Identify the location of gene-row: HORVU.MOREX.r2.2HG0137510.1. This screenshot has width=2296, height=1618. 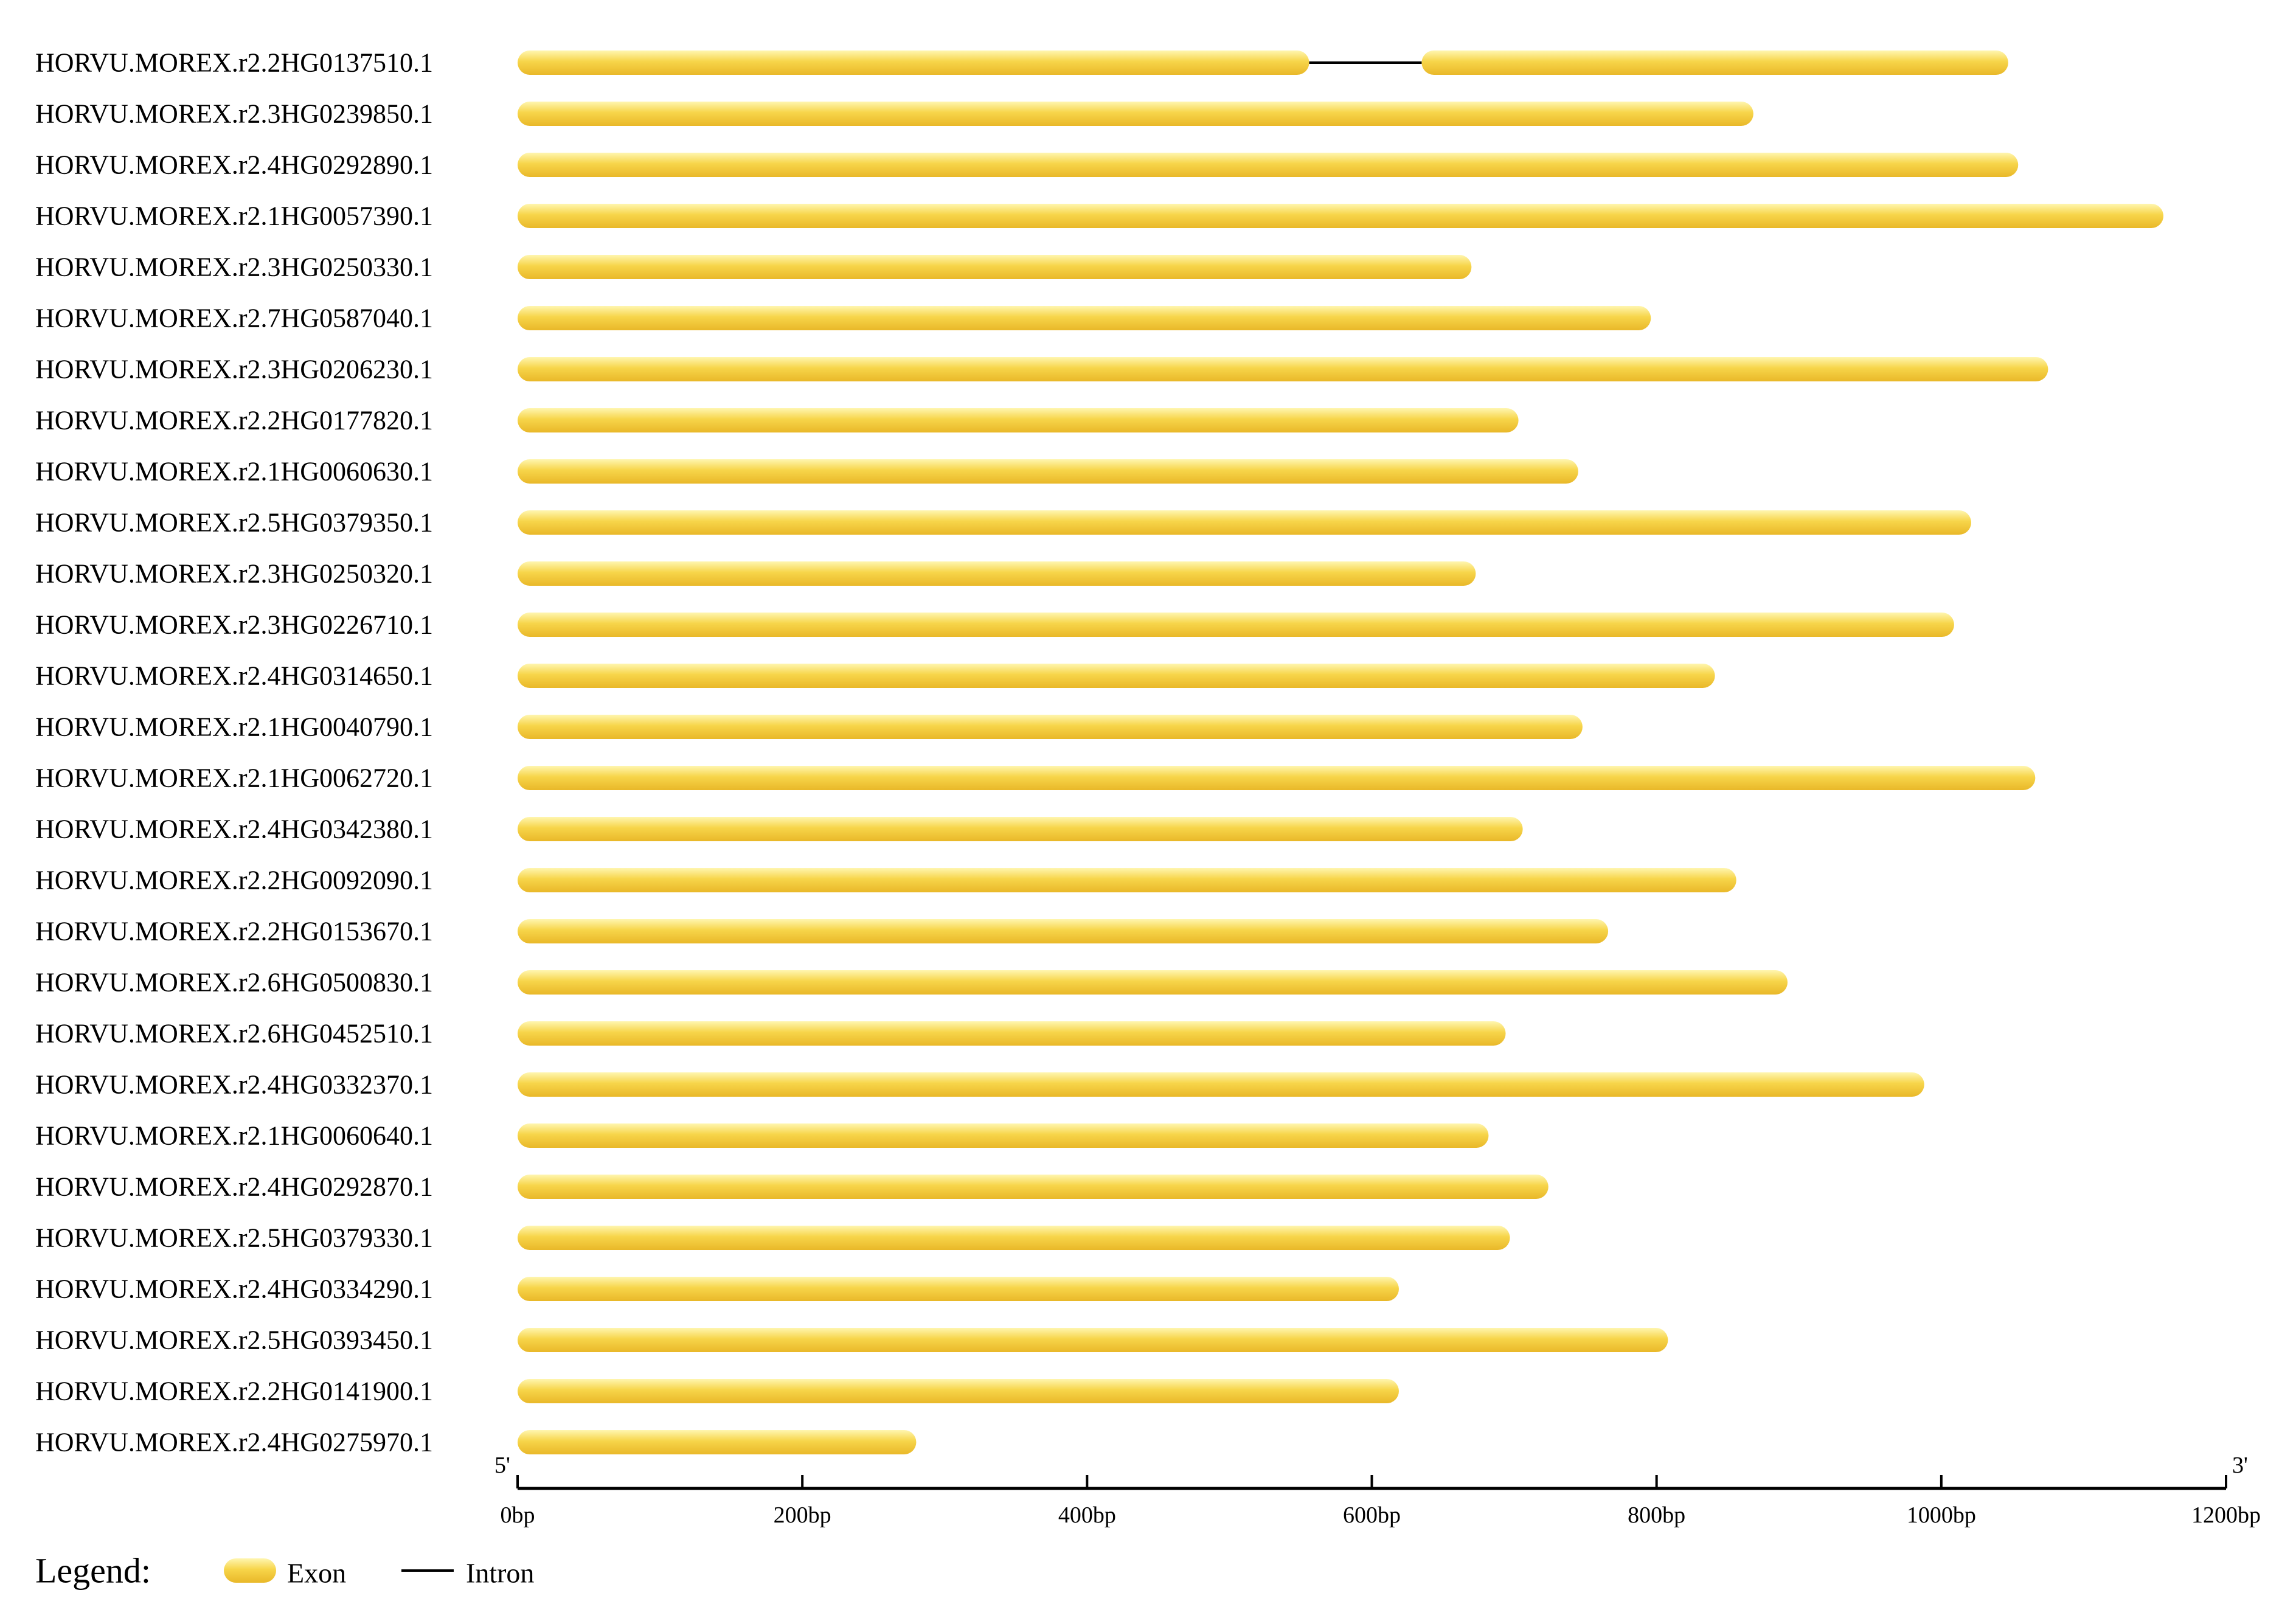
(1021, 63).